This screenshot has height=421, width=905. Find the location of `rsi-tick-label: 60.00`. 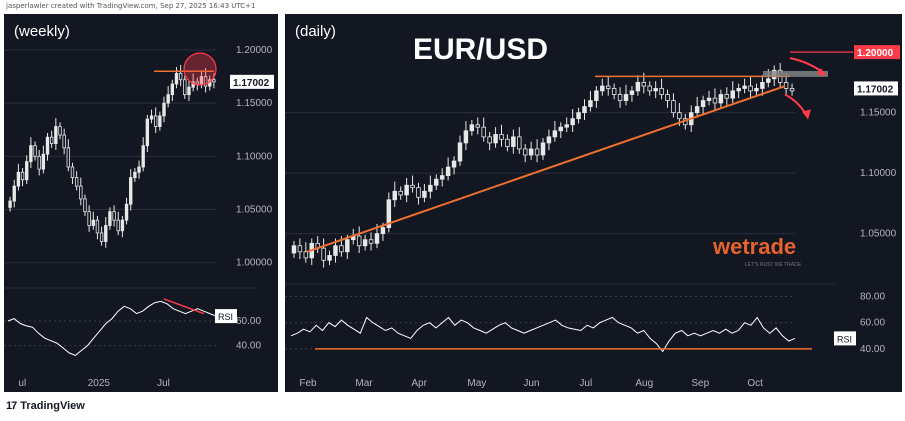

rsi-tick-label: 60.00 is located at coordinates (248, 321).